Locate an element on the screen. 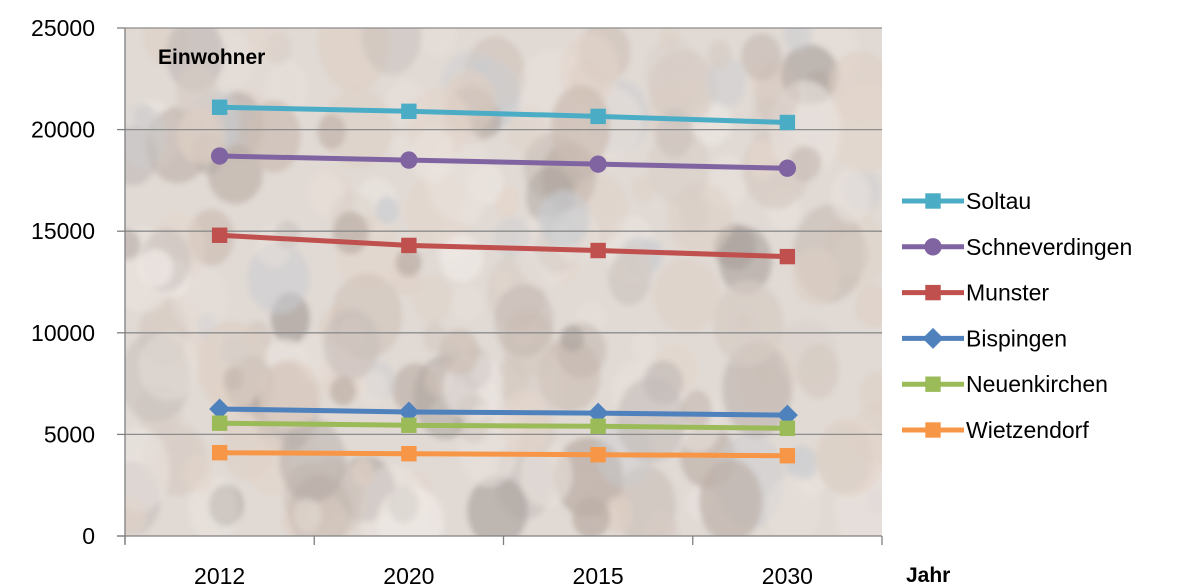 This screenshot has width=1178, height=588. legend-label: Schneverdingen is located at coordinates (1049, 247).